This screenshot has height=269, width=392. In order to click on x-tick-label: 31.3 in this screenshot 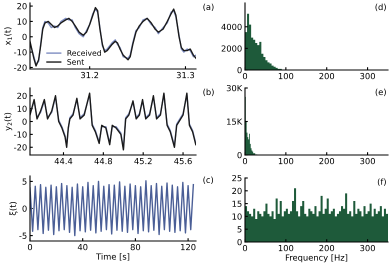, I will do `click(185, 75)`.